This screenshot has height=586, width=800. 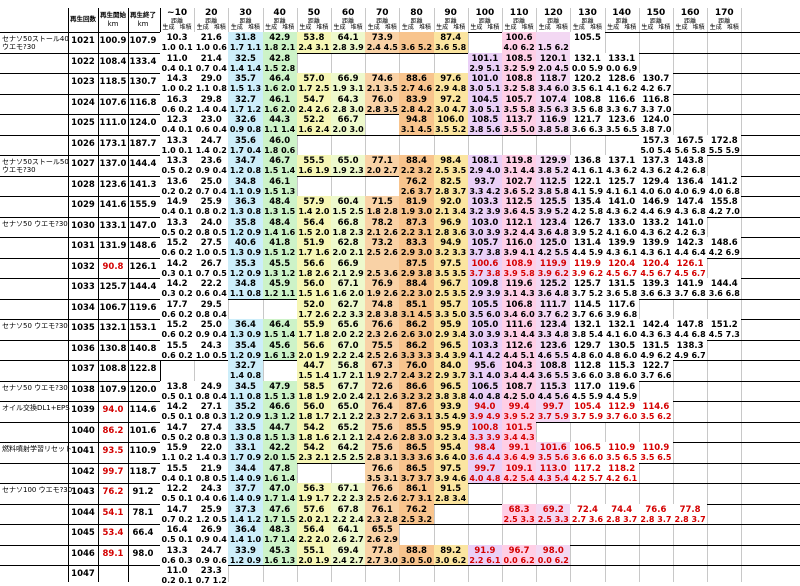 I want to click on value-top: 91.5, so click(x=451, y=489).